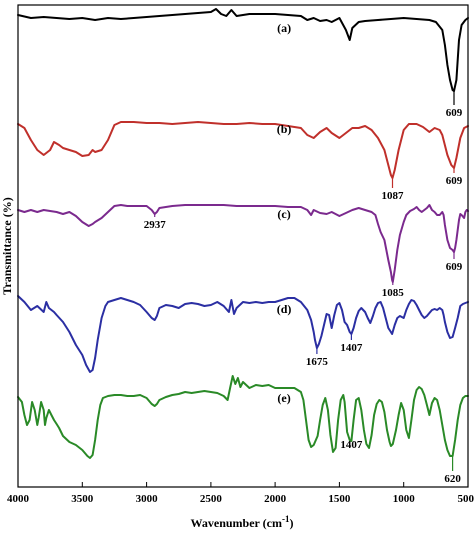  What do you see at coordinates (82, 499) in the screenshot?
I see `x-tick-label-3500: 3500` at bounding box center [82, 499].